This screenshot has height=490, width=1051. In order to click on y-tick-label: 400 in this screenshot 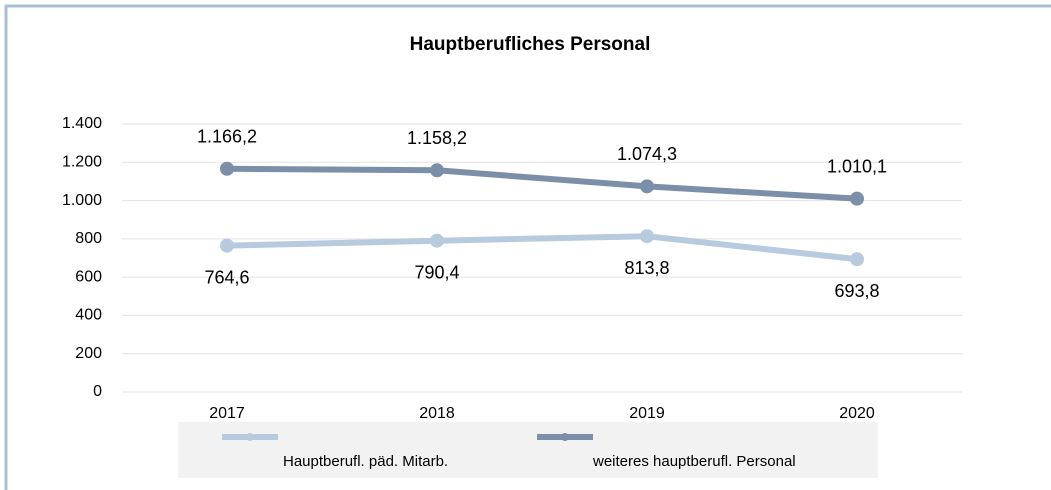, I will do `click(88, 315)`.